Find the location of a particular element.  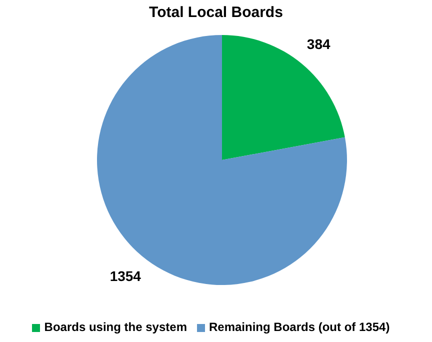

pie-slice is located at coordinates (283, 97).